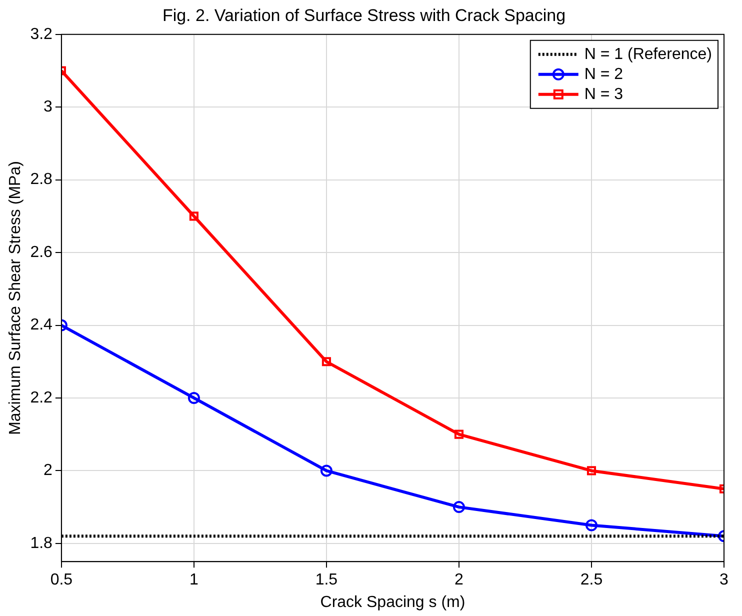  What do you see at coordinates (41, 34) in the screenshot?
I see `y-tick-label: 3.2` at bounding box center [41, 34].